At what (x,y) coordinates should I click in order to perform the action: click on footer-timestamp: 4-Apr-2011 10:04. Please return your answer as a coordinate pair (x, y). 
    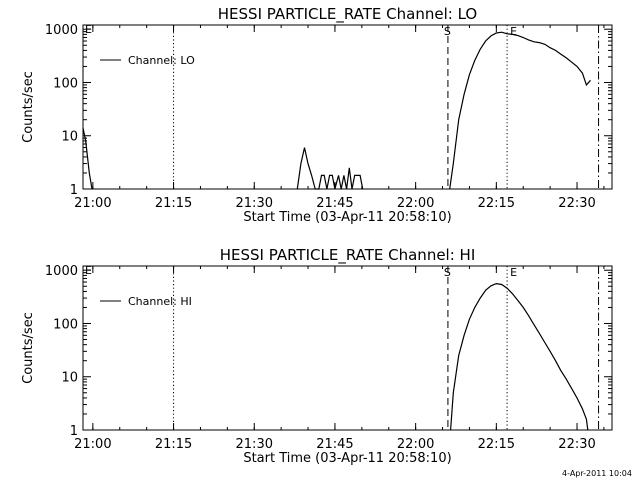
    Looking at the image, I should click on (597, 473).